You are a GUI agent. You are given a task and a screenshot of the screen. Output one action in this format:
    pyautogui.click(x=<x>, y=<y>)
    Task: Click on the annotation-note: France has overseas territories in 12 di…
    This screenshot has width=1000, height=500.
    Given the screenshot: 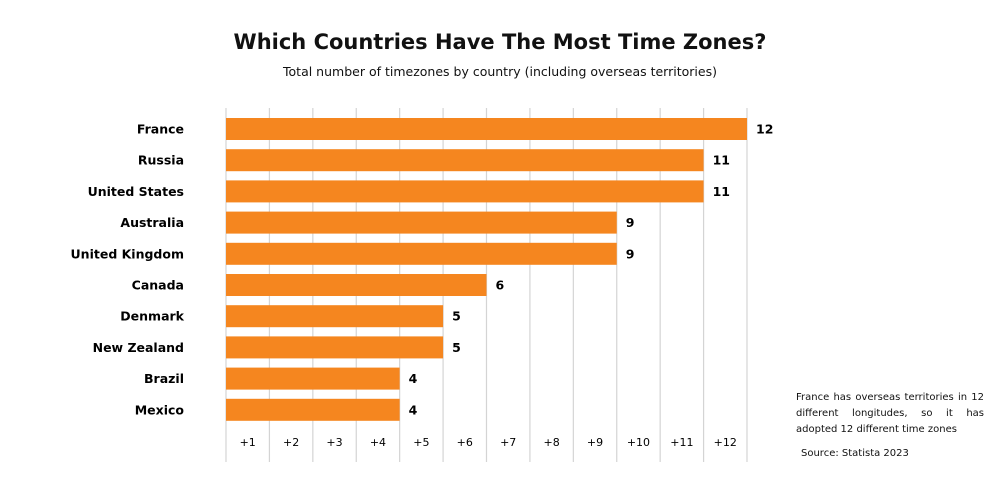 What is the action you would take?
    pyautogui.click(x=890, y=413)
    